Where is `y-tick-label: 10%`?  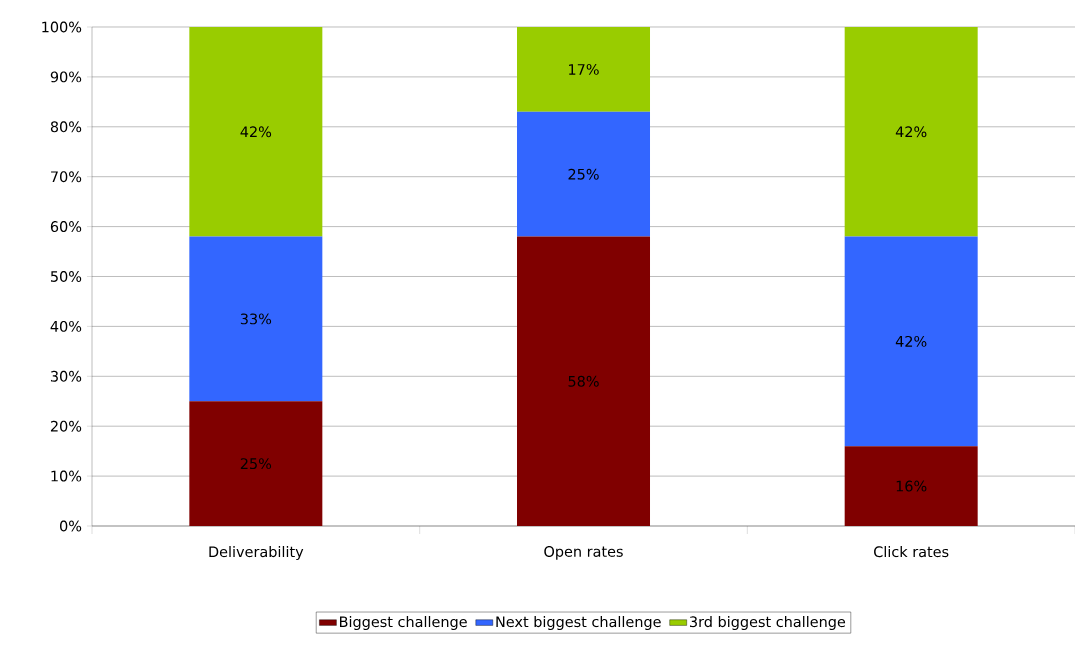
y-tick-label: 10% is located at coordinates (66, 476).